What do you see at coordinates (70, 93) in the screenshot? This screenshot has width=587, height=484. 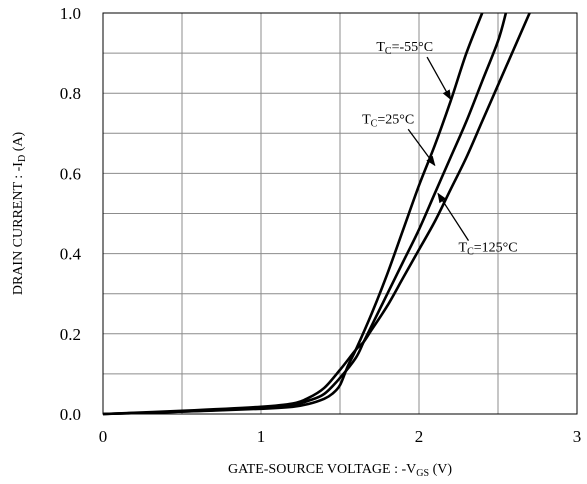 I see `y-tick-label: 0.8` at bounding box center [70, 93].